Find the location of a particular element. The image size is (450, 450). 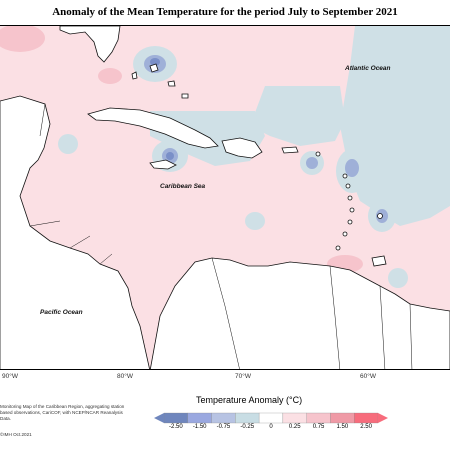

legend-colorbar is located at coordinates (271, 418).